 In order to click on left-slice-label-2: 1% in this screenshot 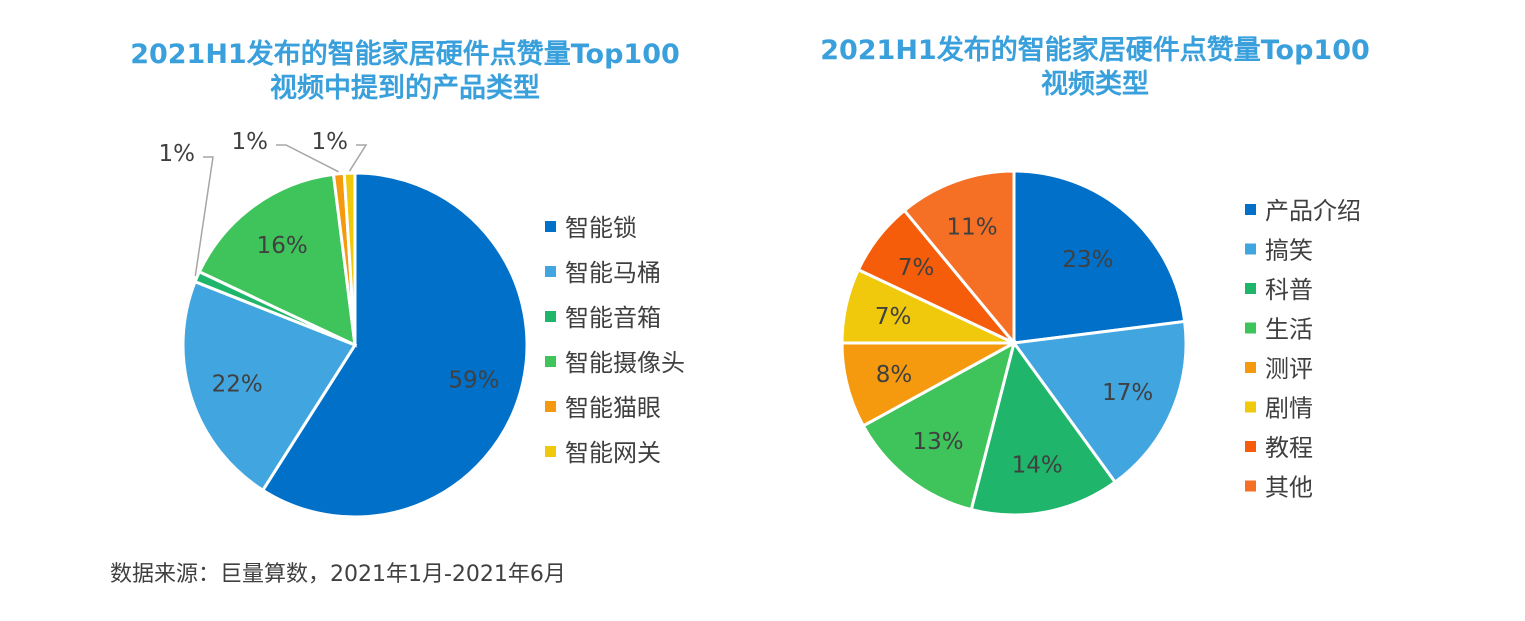, I will do `click(177, 154)`.